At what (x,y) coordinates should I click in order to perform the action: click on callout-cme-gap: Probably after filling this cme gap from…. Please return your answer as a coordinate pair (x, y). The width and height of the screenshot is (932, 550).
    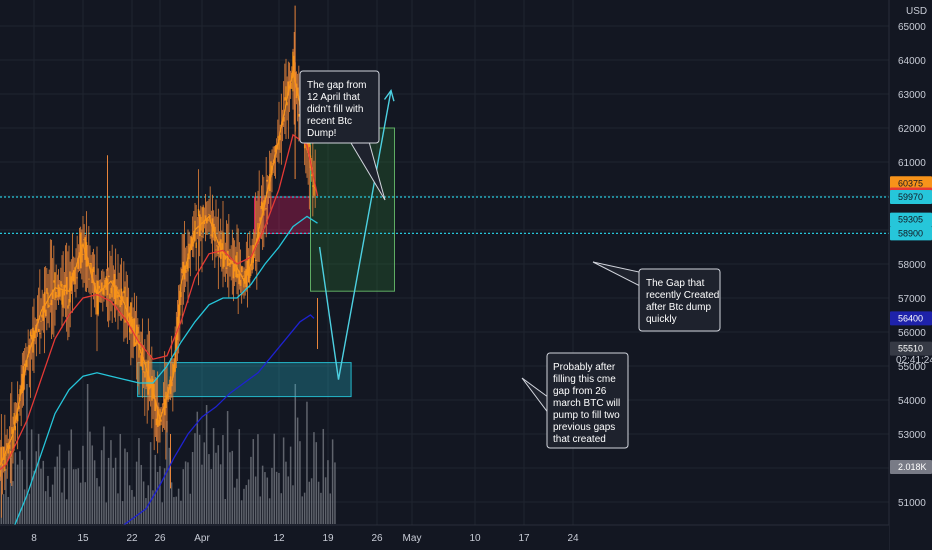
    Looking at the image, I should click on (575, 400).